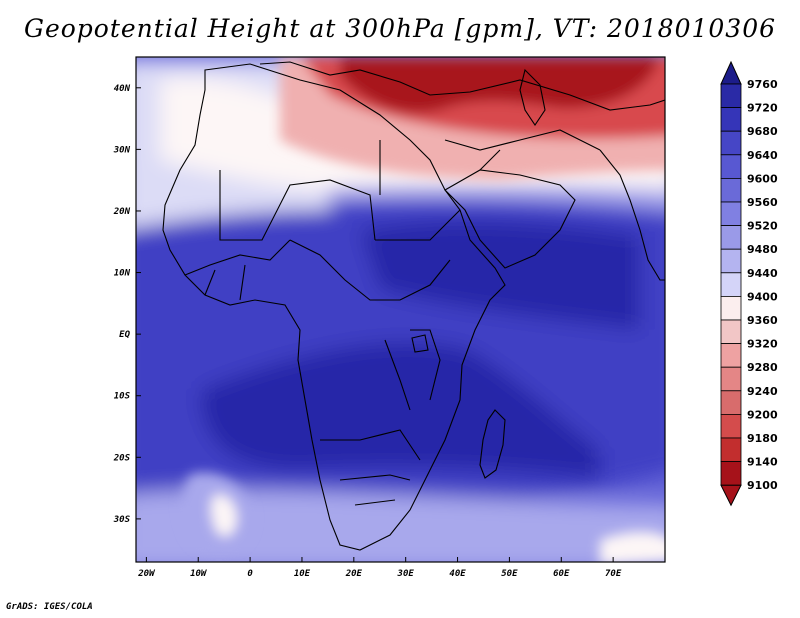 This screenshot has height=618, width=800. What do you see at coordinates (49, 607) in the screenshot?
I see `footer-credit: GrADS: IGES/COLA` at bounding box center [49, 607].